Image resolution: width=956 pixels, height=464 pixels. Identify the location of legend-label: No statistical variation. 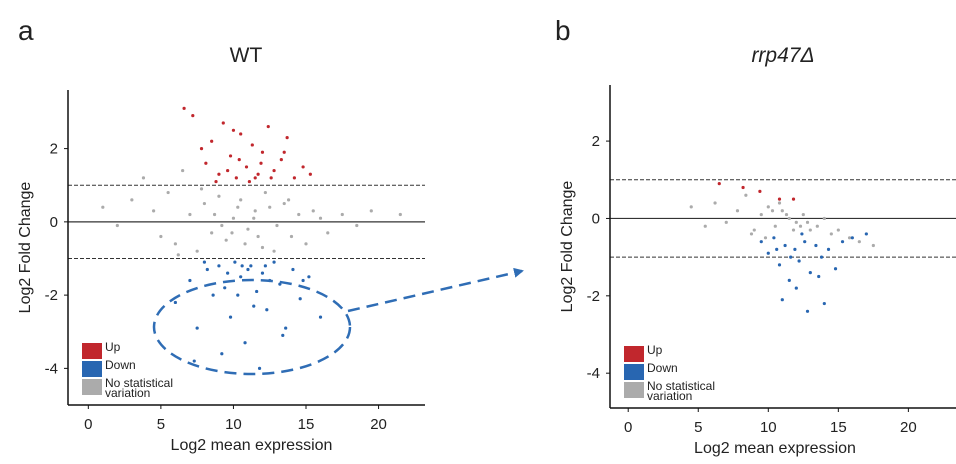
(681, 392).